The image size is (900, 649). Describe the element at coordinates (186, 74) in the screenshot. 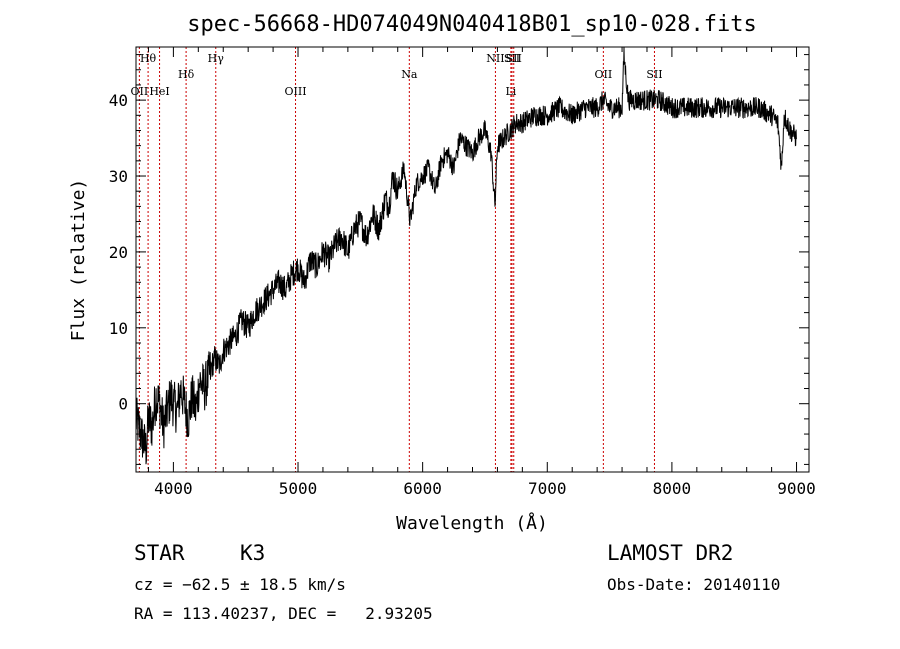

I see `spectral-line-label: Hδ` at that location.